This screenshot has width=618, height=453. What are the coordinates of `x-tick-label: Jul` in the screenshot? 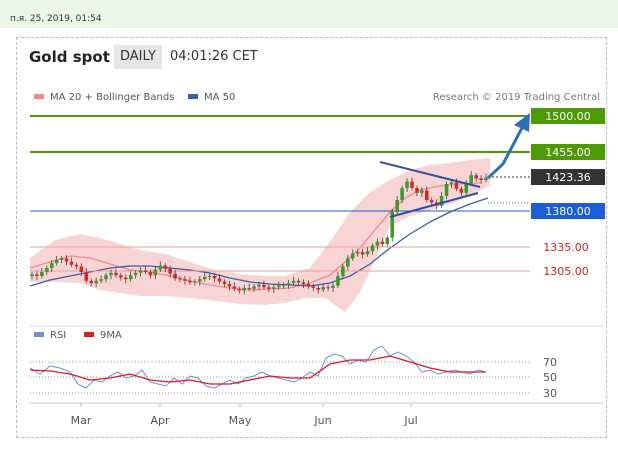 It's located at (410, 420).